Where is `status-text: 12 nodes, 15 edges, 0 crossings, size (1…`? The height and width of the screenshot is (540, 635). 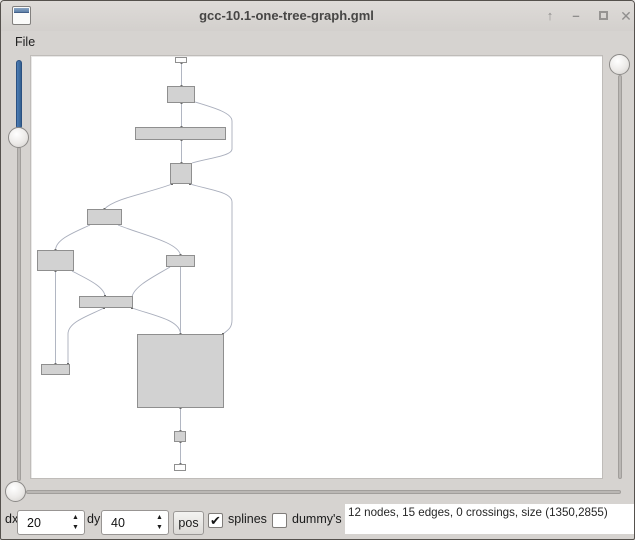 status-text: 12 nodes, 15 edges, 0 crossings, size (1… is located at coordinates (478, 512).